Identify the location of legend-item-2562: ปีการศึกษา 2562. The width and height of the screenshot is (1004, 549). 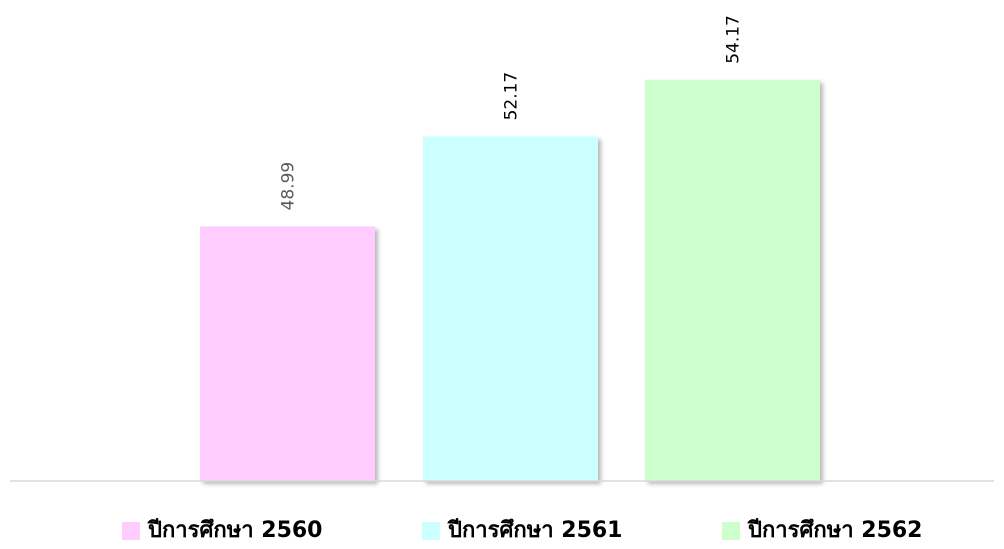
(822, 531).